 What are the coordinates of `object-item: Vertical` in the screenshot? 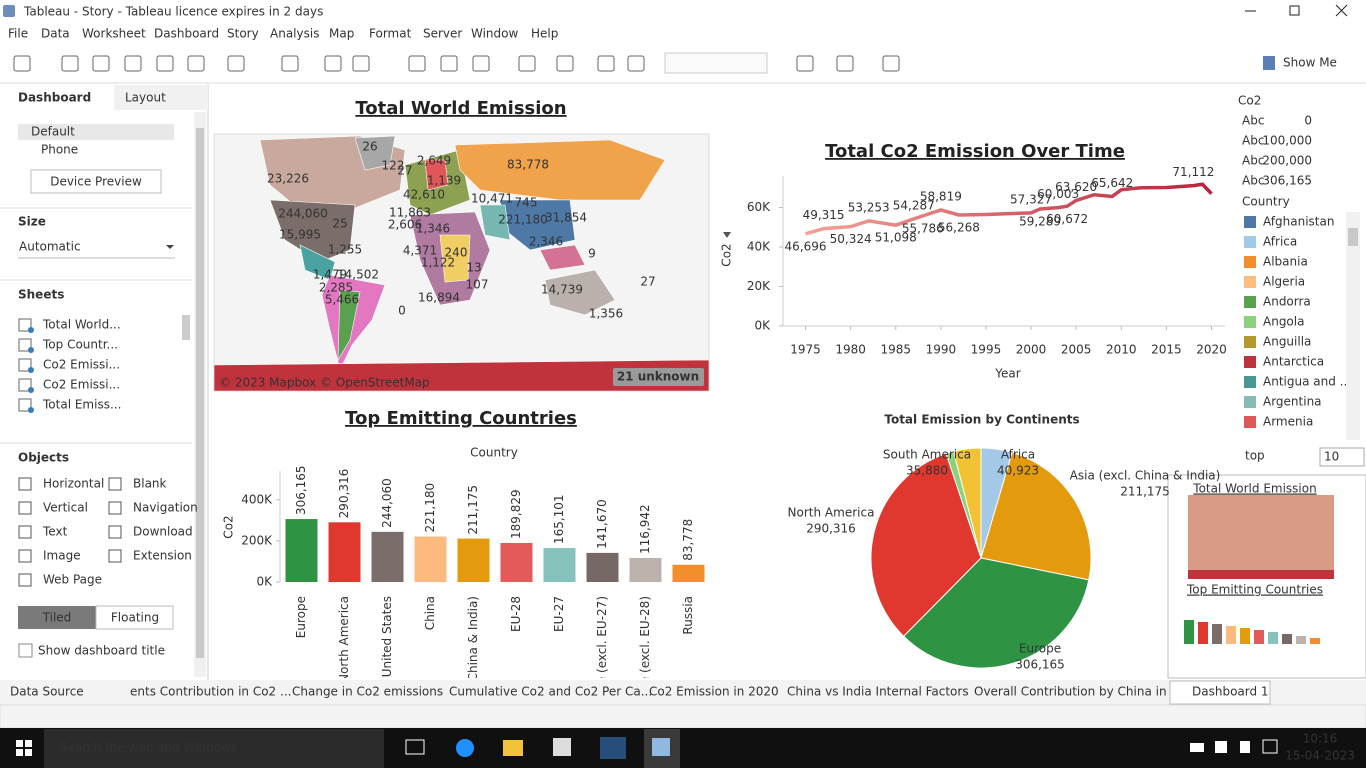 It's located at (65, 508).